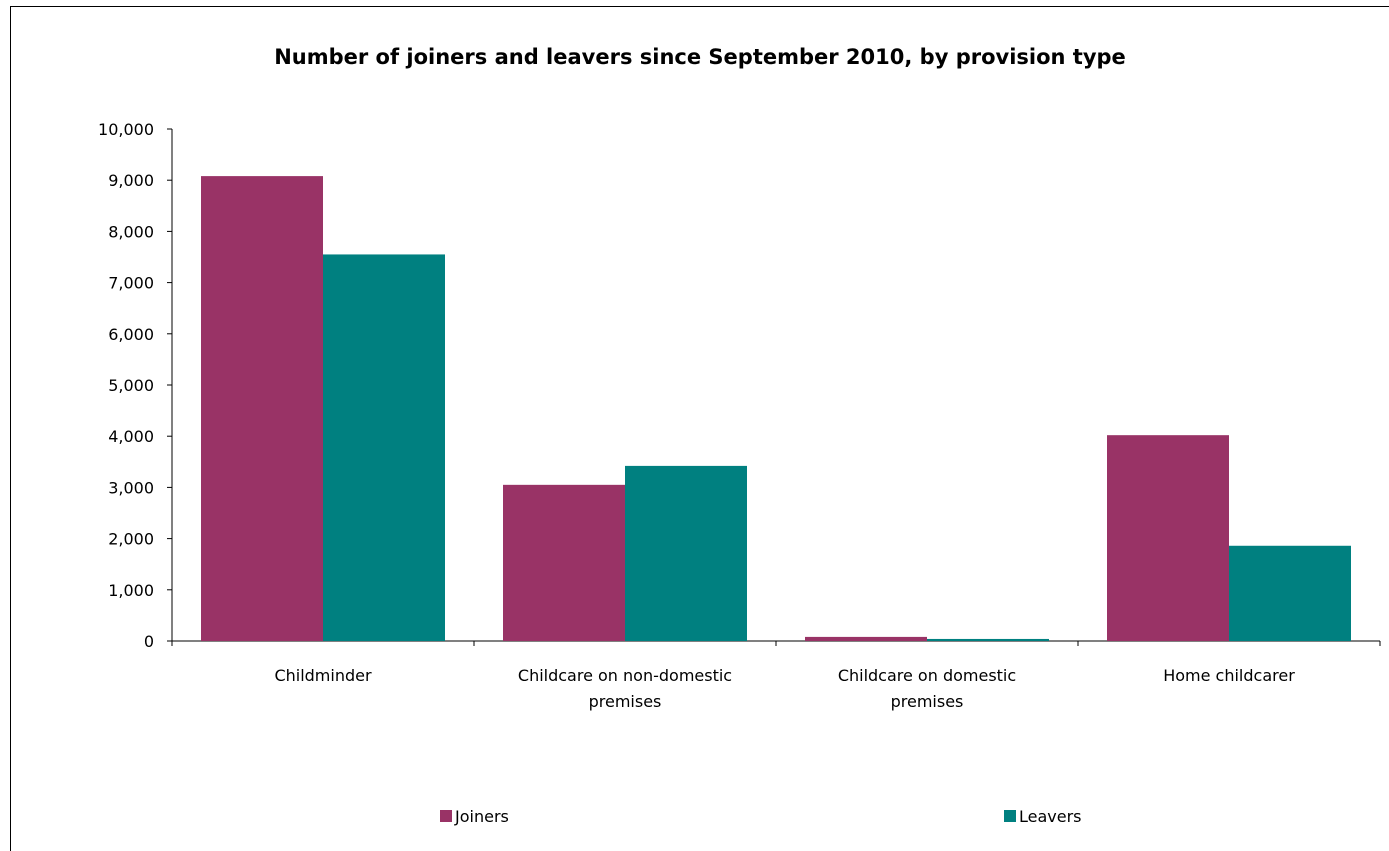 This screenshot has width=1389, height=851. Describe the element at coordinates (625, 688) in the screenshot. I see `x-category-label: Childcare on non-domestic premises` at that location.